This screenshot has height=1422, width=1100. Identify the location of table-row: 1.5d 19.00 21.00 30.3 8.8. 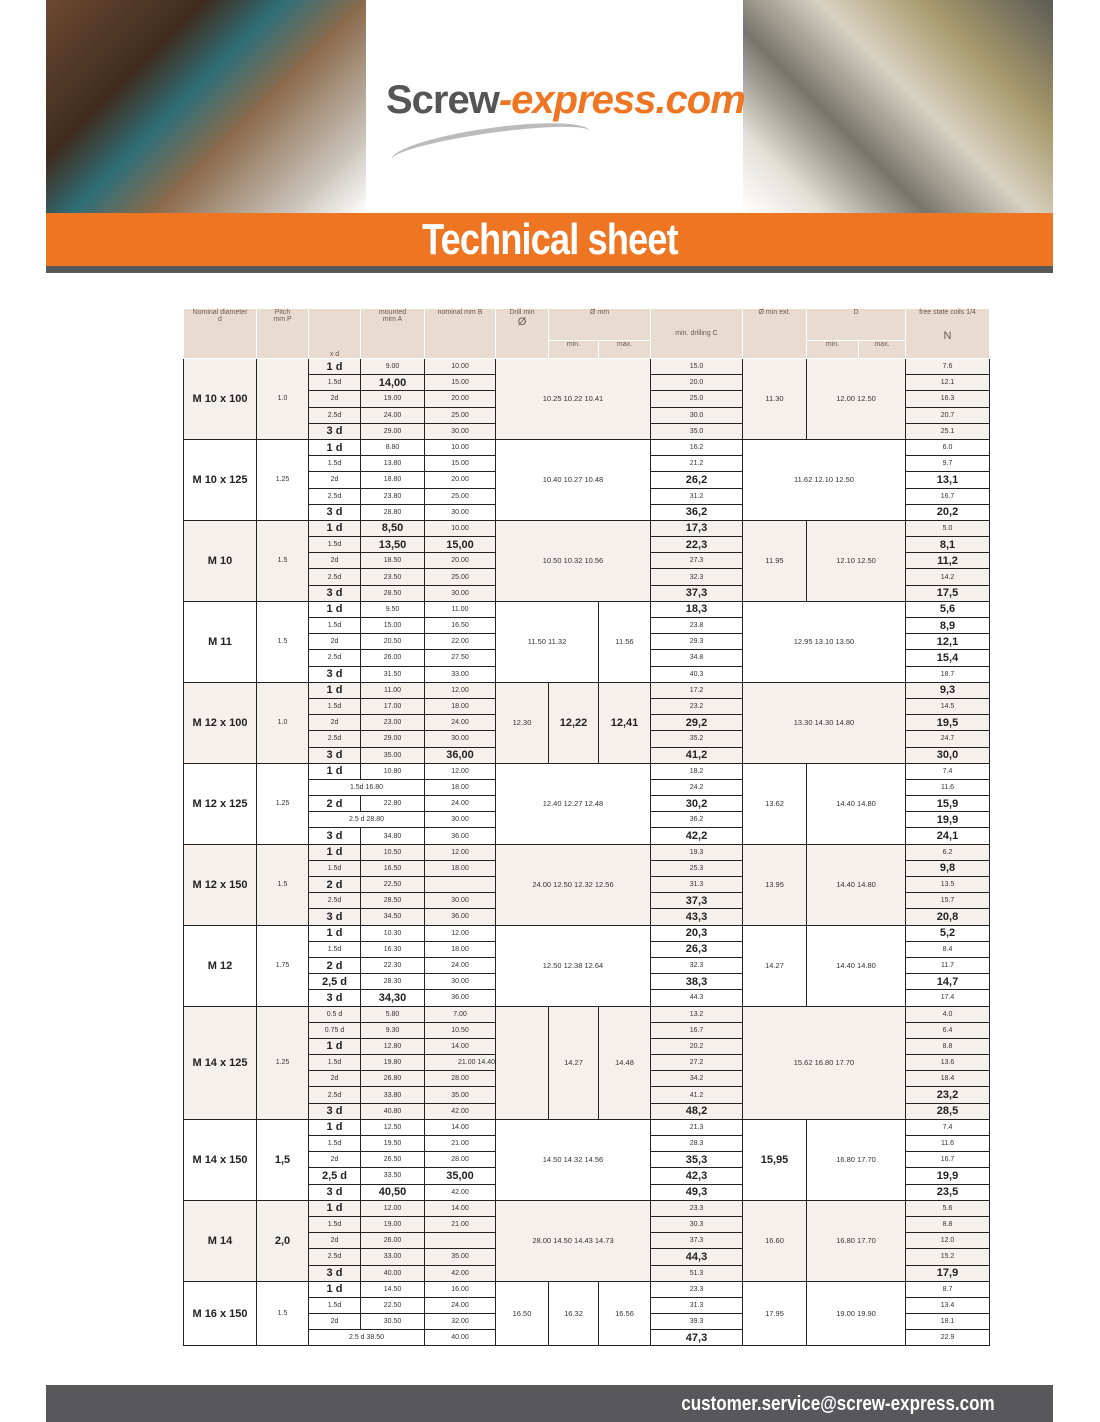
(587, 1224).